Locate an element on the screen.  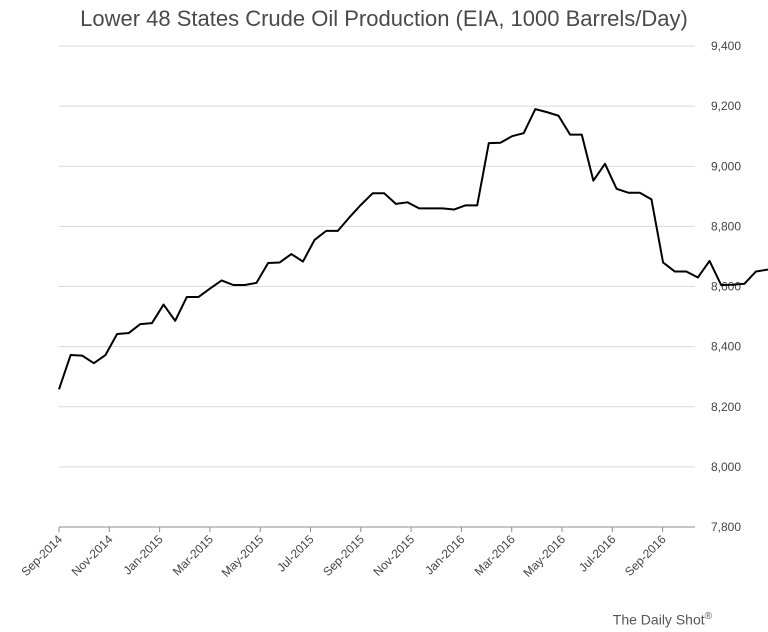
y-tick-label: 8,000 is located at coordinates (726, 467).